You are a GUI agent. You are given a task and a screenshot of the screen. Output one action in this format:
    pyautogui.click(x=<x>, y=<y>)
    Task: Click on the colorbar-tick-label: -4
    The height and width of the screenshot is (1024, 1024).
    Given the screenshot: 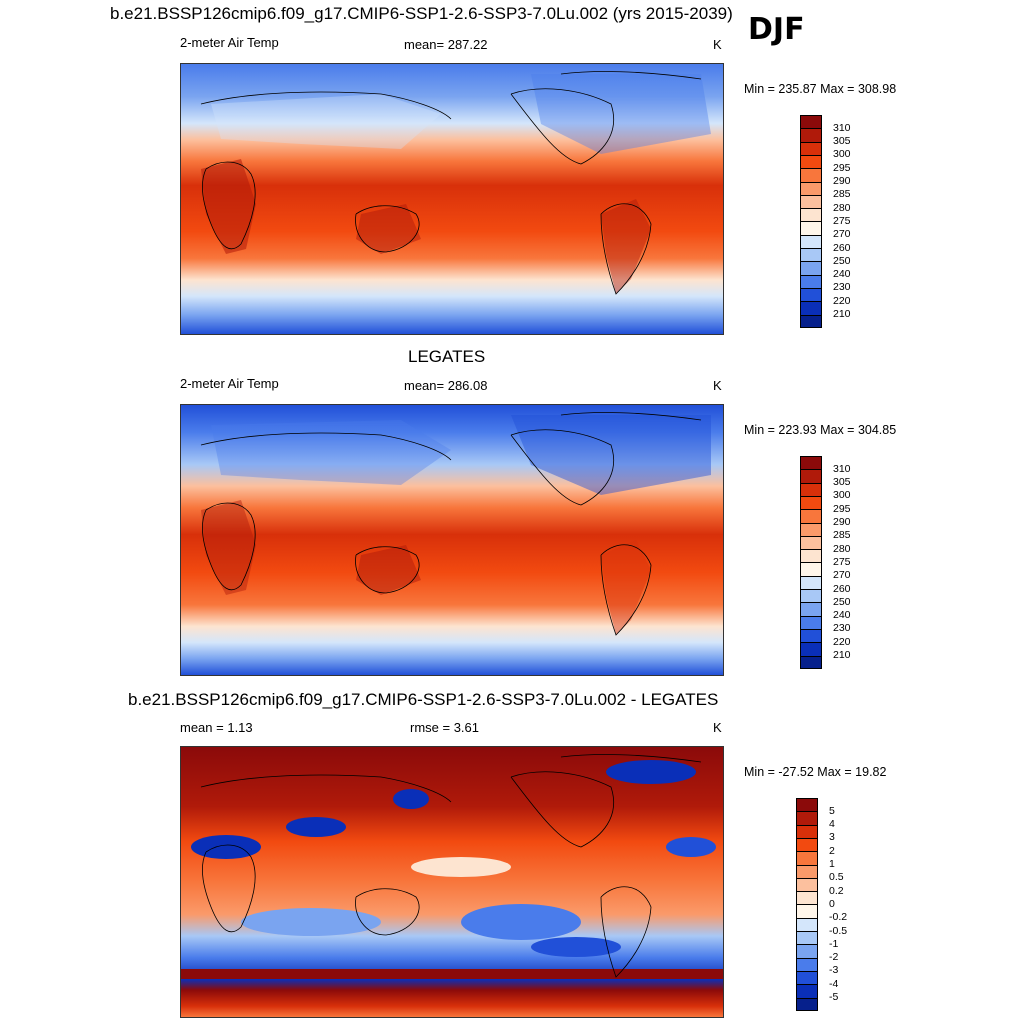 What is the action you would take?
    pyautogui.click(x=834, y=983)
    